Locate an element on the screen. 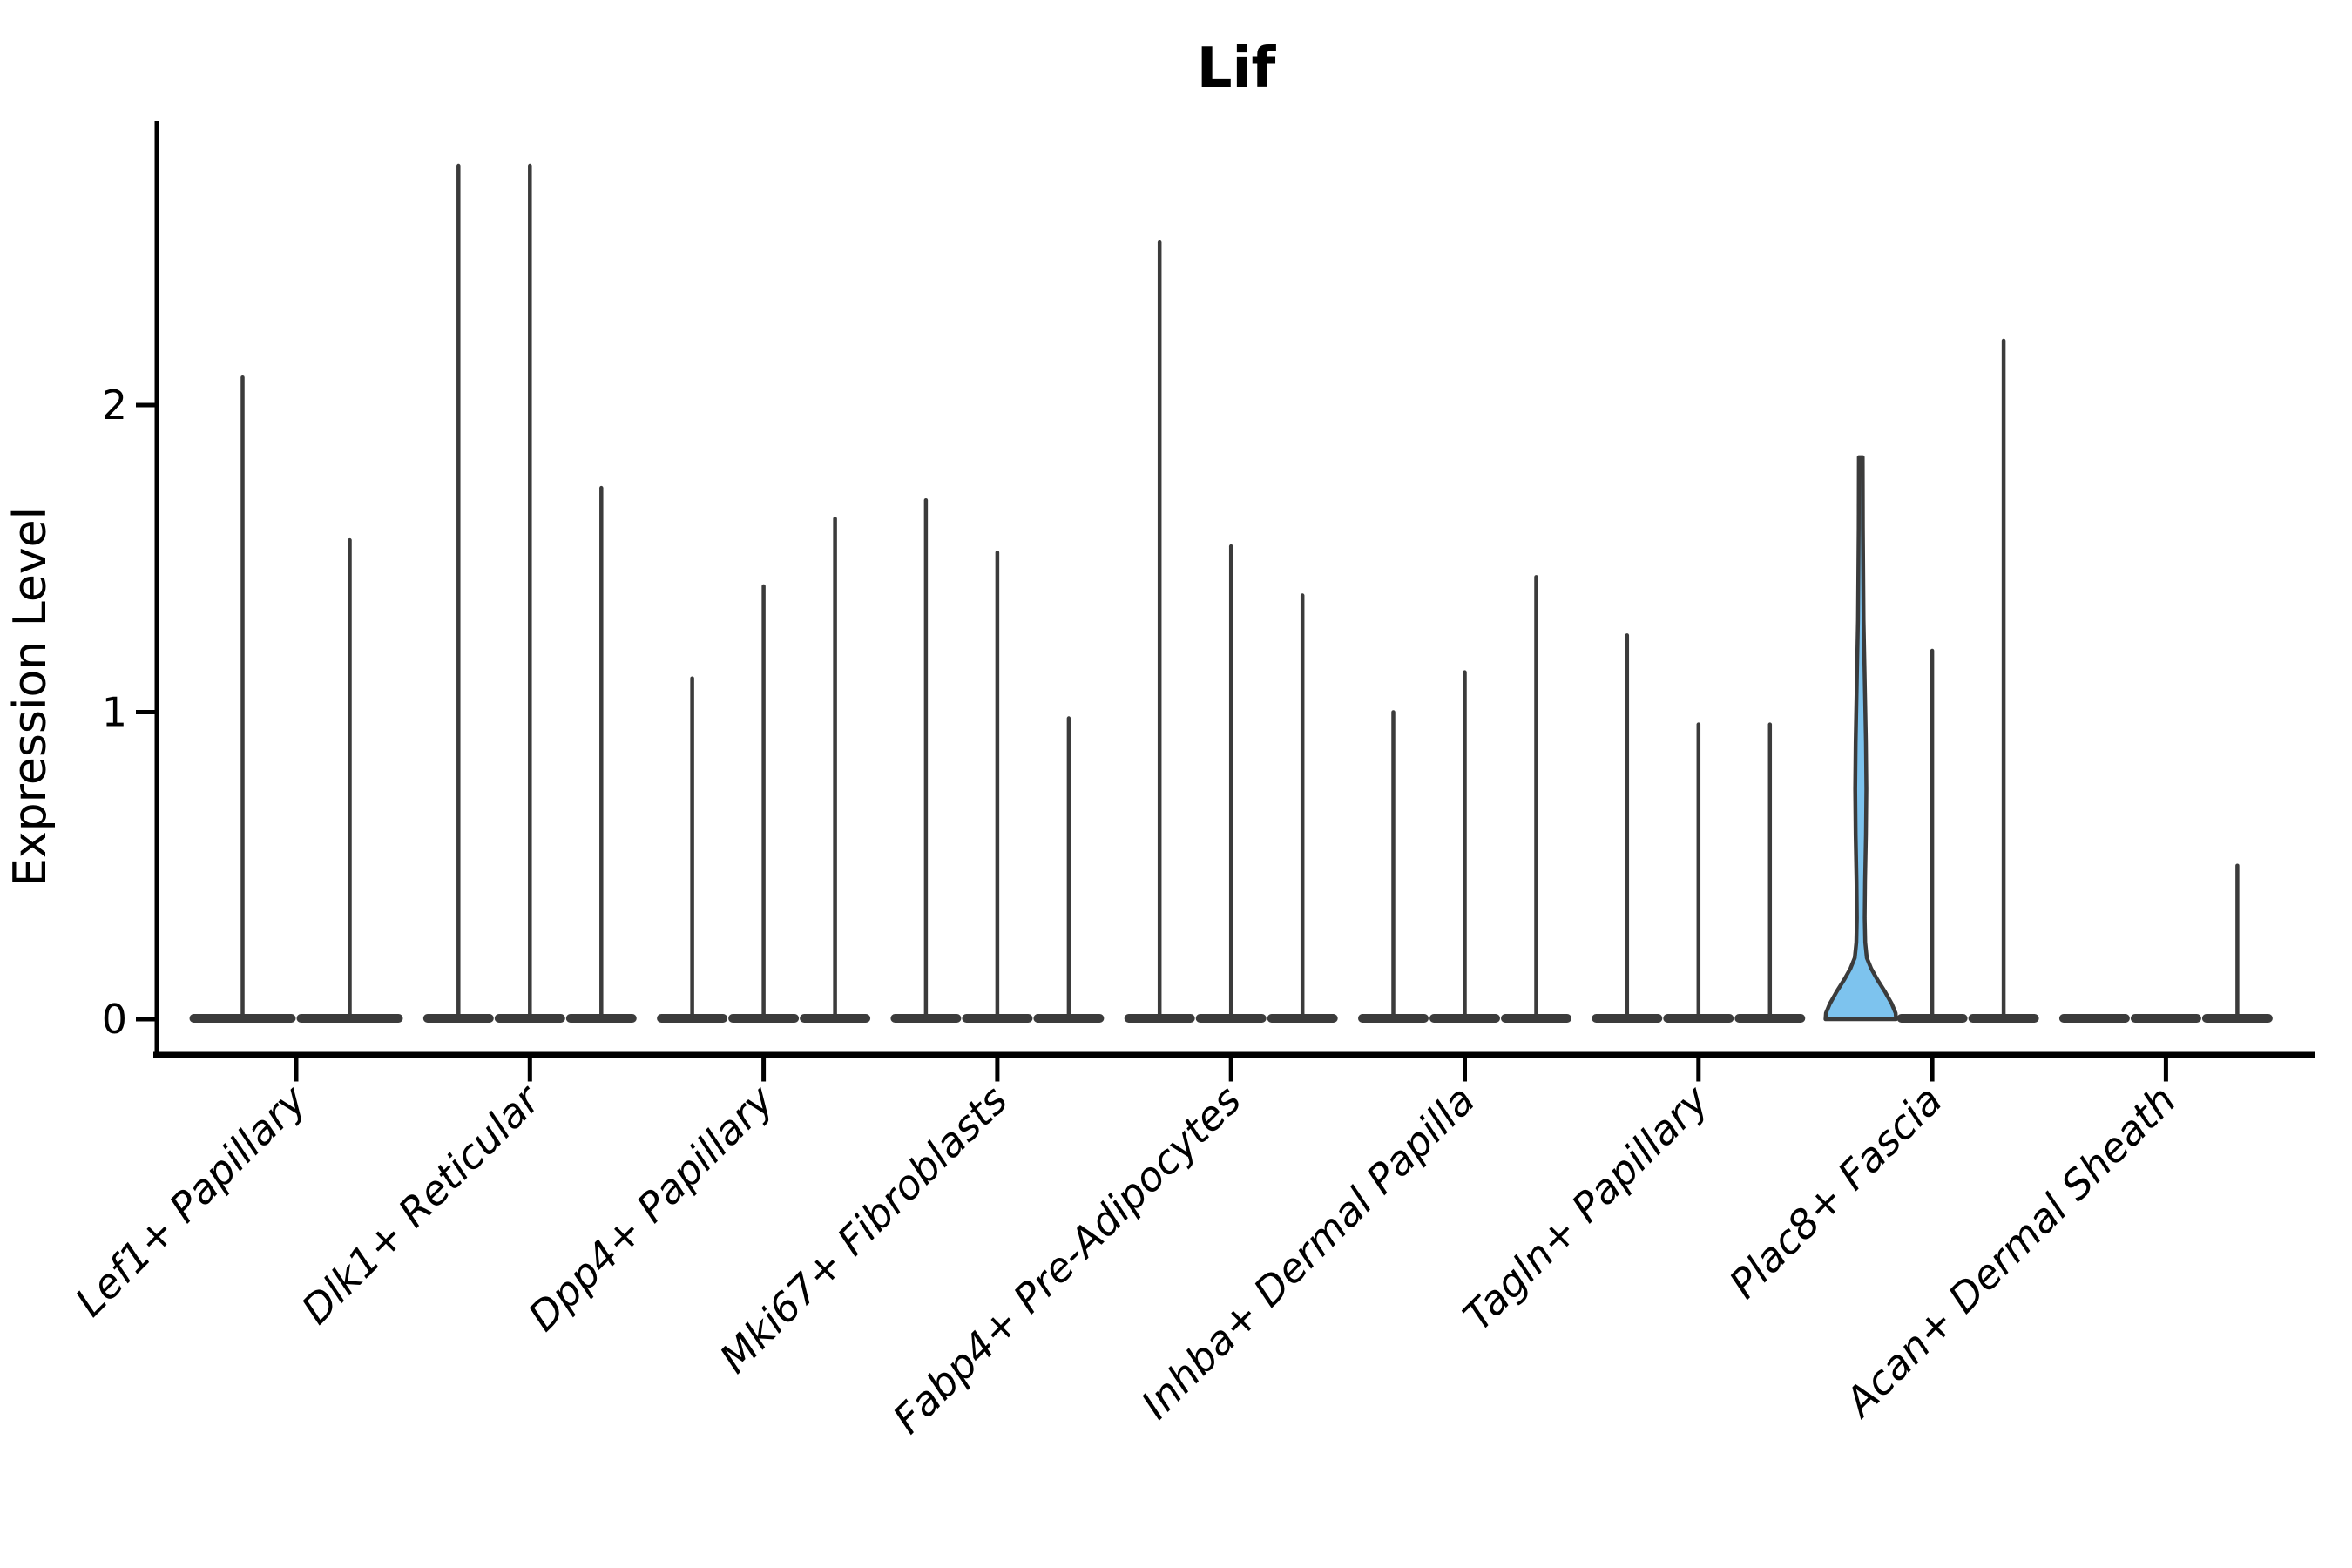 This screenshot has height=1568, width=2352. y-axis-label: Expression Level is located at coordinates (31, 697).